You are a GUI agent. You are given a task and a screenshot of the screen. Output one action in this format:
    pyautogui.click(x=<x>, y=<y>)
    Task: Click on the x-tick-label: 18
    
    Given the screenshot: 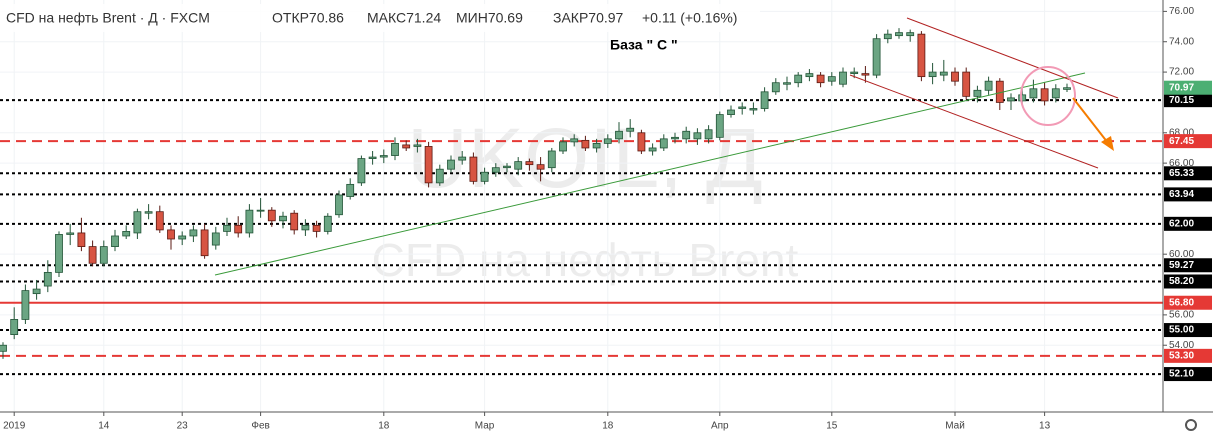 What is the action you would take?
    pyautogui.click(x=608, y=426)
    